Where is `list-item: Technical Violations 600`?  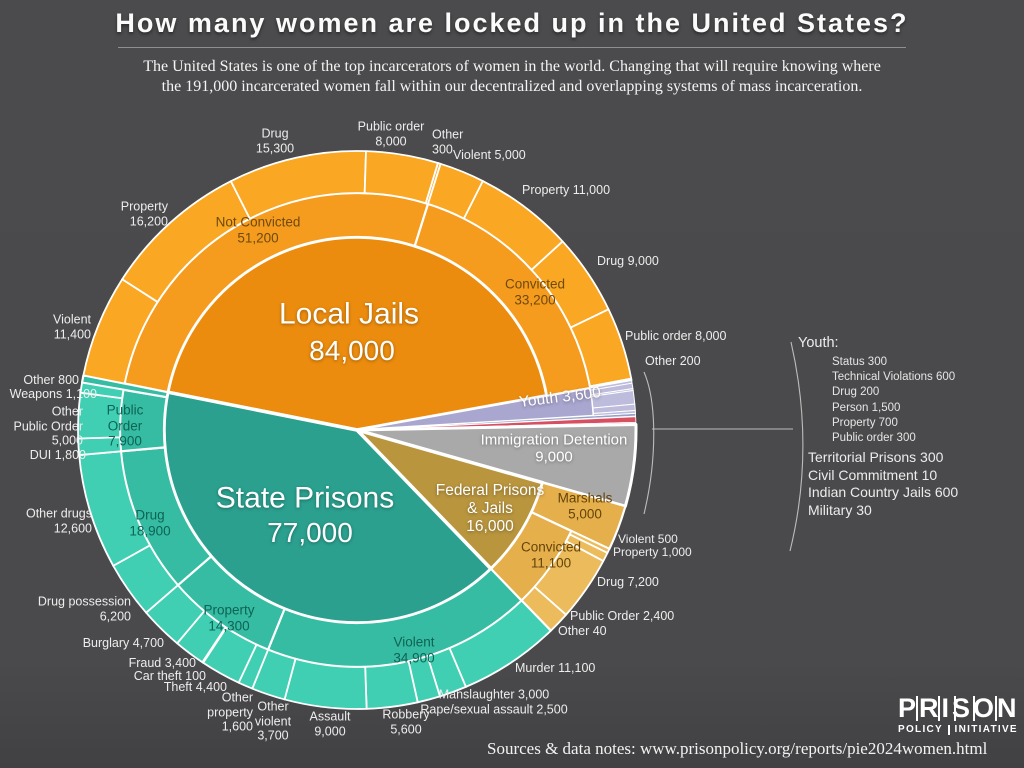
list-item: Technical Violations 600 is located at coordinates (894, 377).